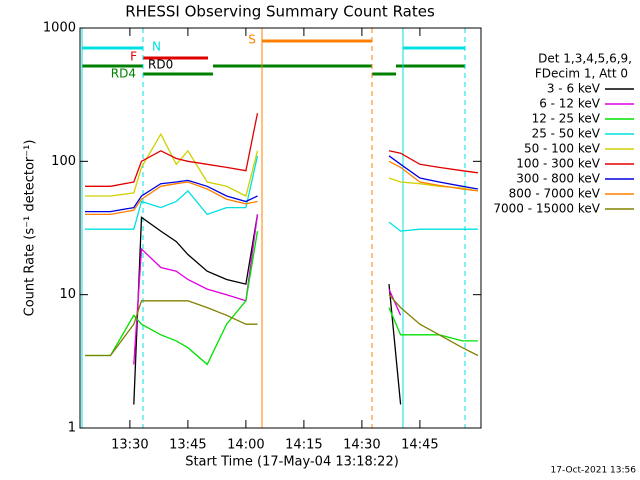 The width and height of the screenshot is (640, 480). What do you see at coordinates (273, 57) in the screenshot?
I see `flags: N F RD0 RD4 S` at bounding box center [273, 57].